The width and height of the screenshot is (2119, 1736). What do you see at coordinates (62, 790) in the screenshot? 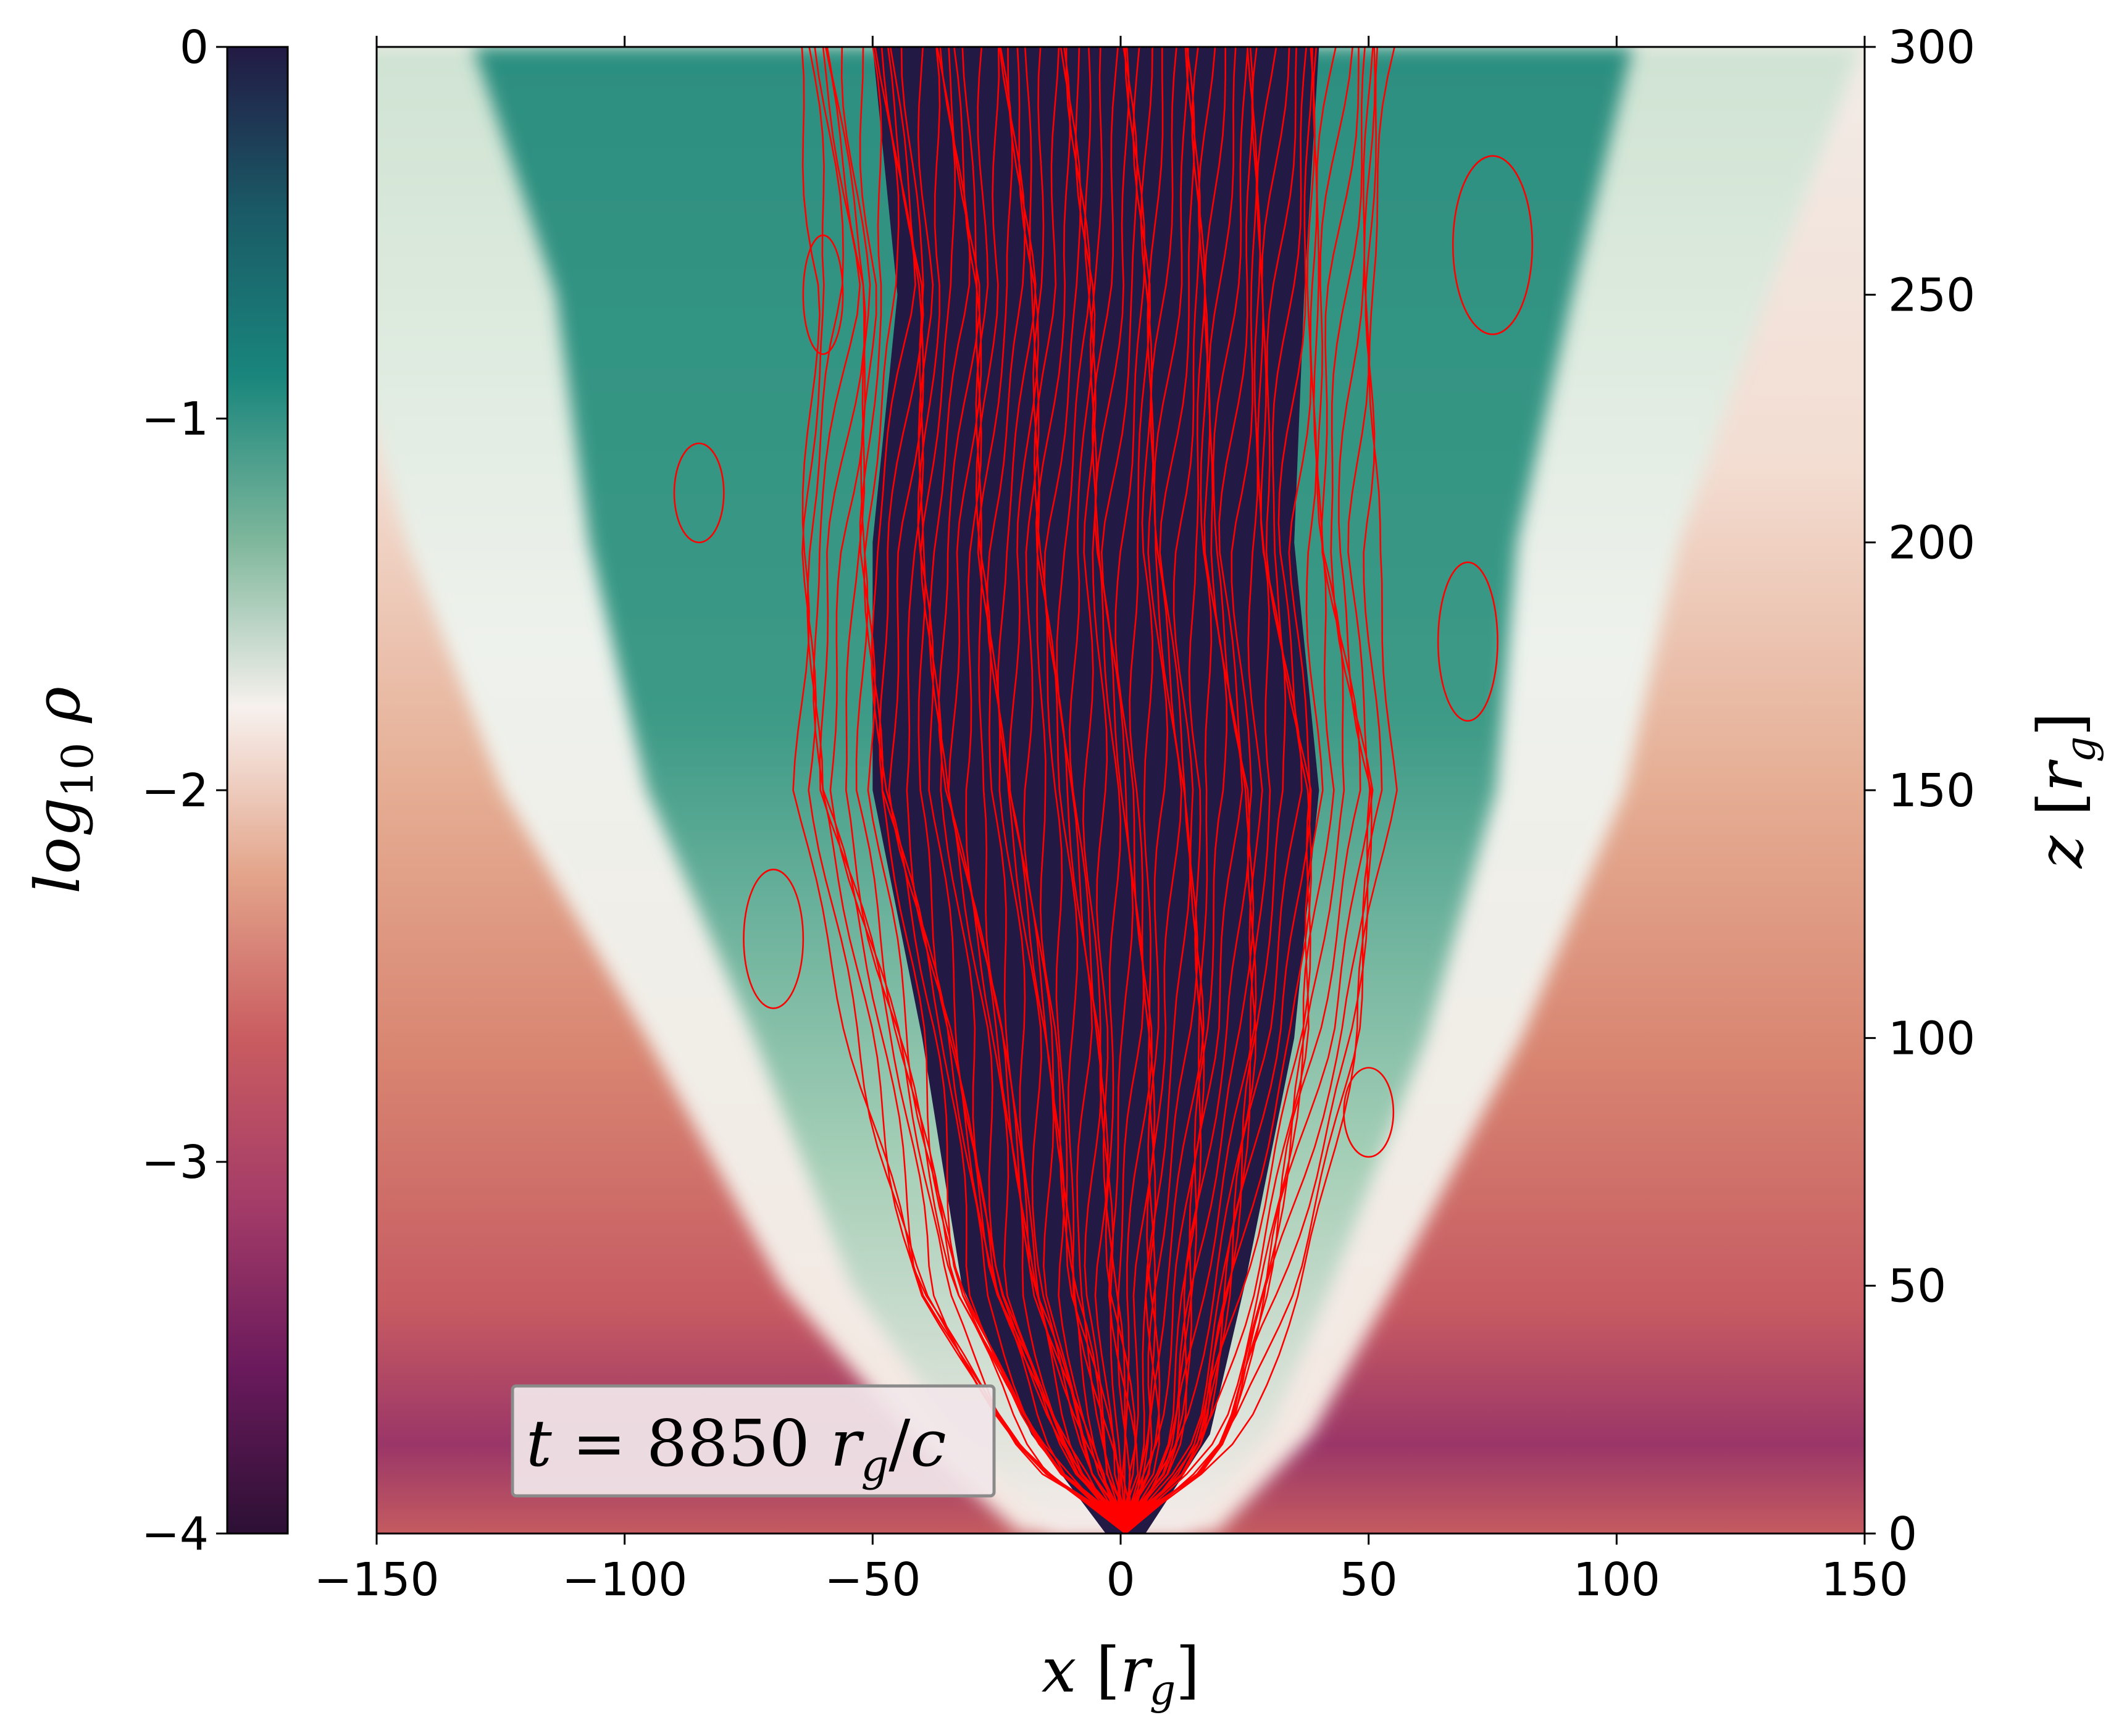
I see `colorbar-label: log10 ρ` at bounding box center [62, 790].